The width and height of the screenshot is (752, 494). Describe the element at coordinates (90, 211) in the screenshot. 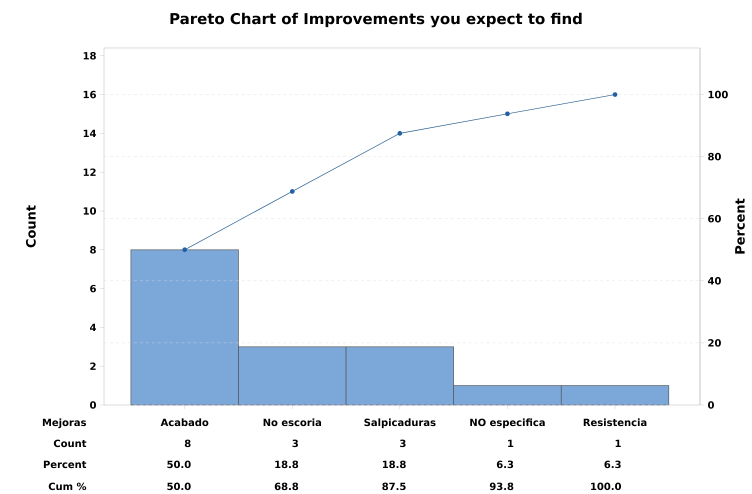

I see `y-tick-label: 10` at that location.